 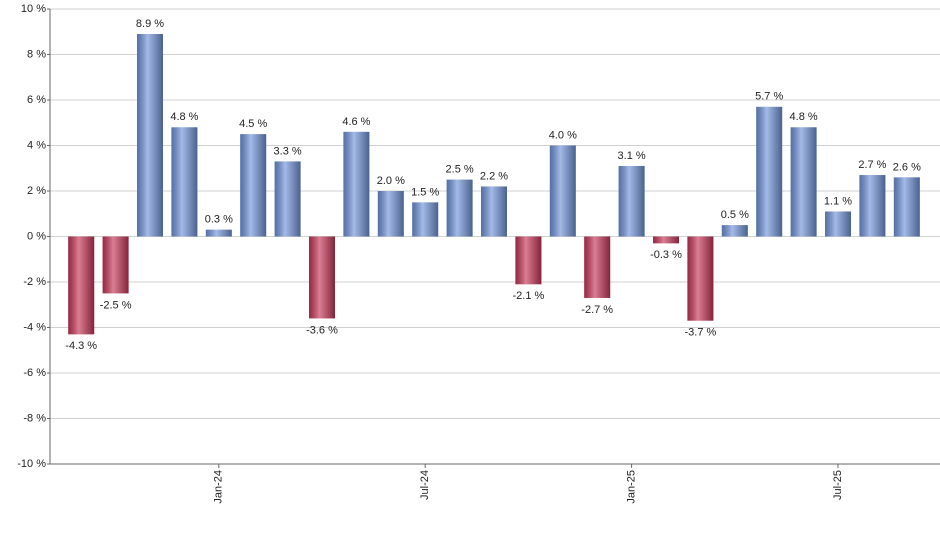 What do you see at coordinates (253, 124) in the screenshot?
I see `value-label: 4.5 %` at bounding box center [253, 124].